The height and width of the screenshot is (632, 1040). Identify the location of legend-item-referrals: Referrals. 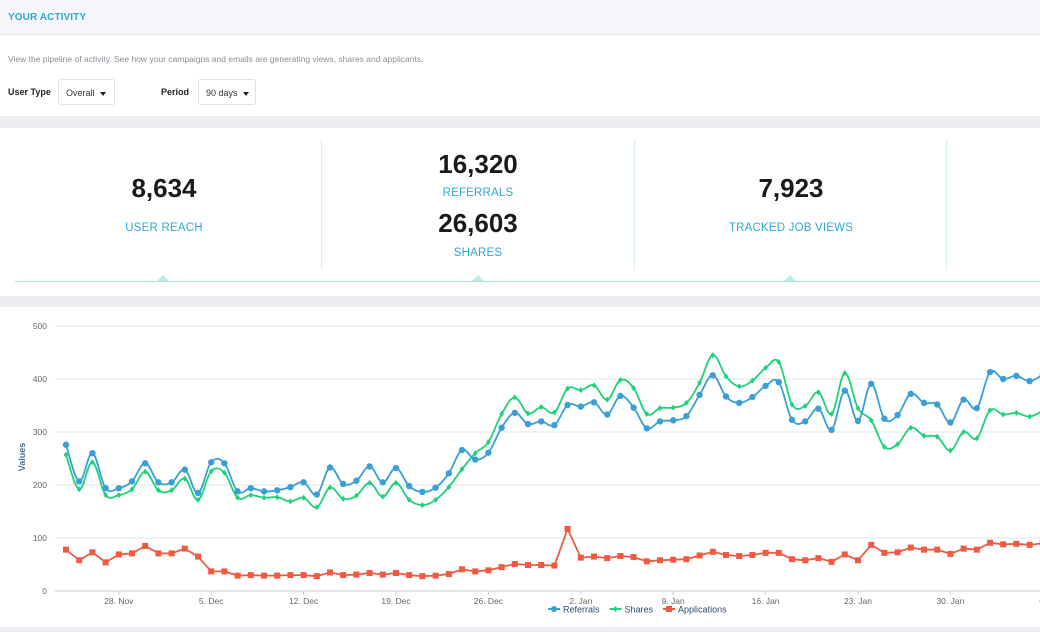
(574, 610).